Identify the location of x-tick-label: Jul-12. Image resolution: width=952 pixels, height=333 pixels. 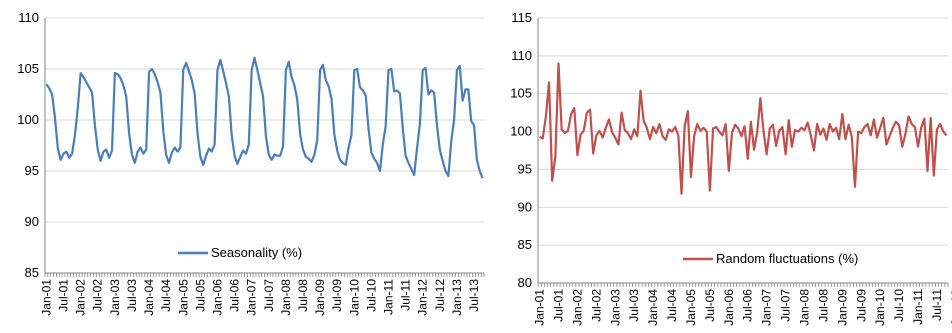
(440, 295).